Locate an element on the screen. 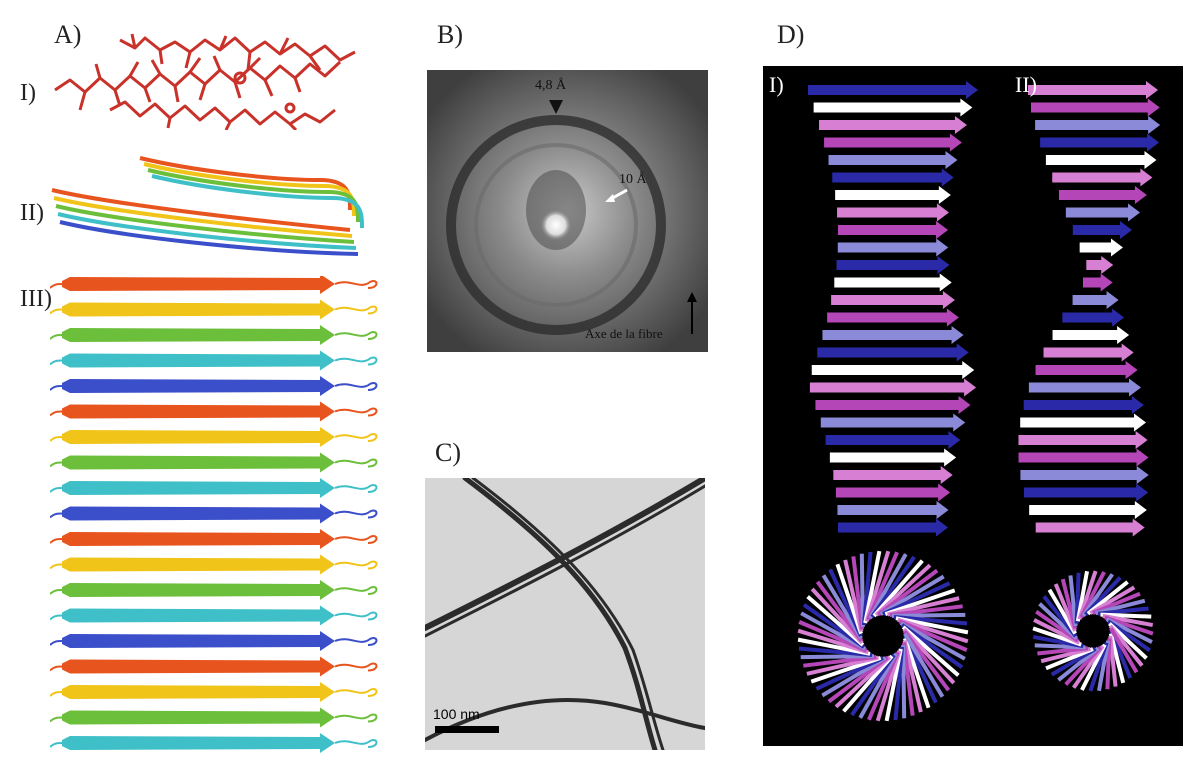 This screenshot has width=1190, height=776. fiber-axis-label: Axe de la fibre is located at coordinates (624, 333).